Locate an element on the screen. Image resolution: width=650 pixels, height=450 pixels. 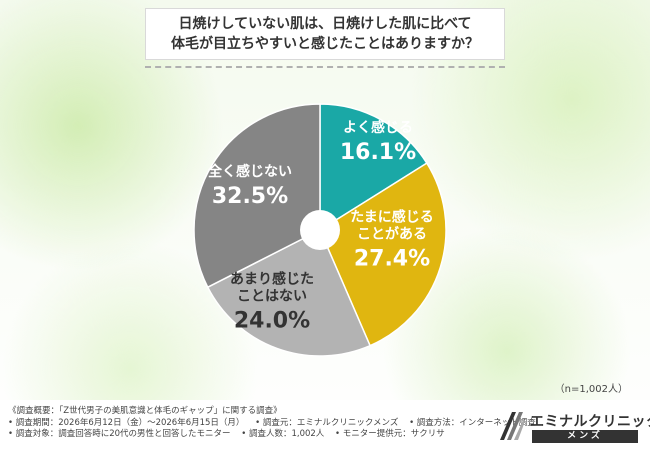
sample-size-label: （n=1,002人） is located at coordinates (591, 389).